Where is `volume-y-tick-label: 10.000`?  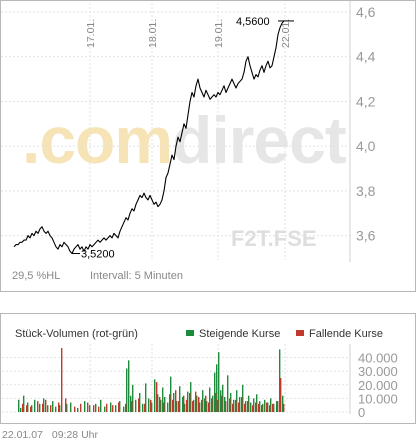
volume-y-tick-label: 10.000 is located at coordinates (378, 398).